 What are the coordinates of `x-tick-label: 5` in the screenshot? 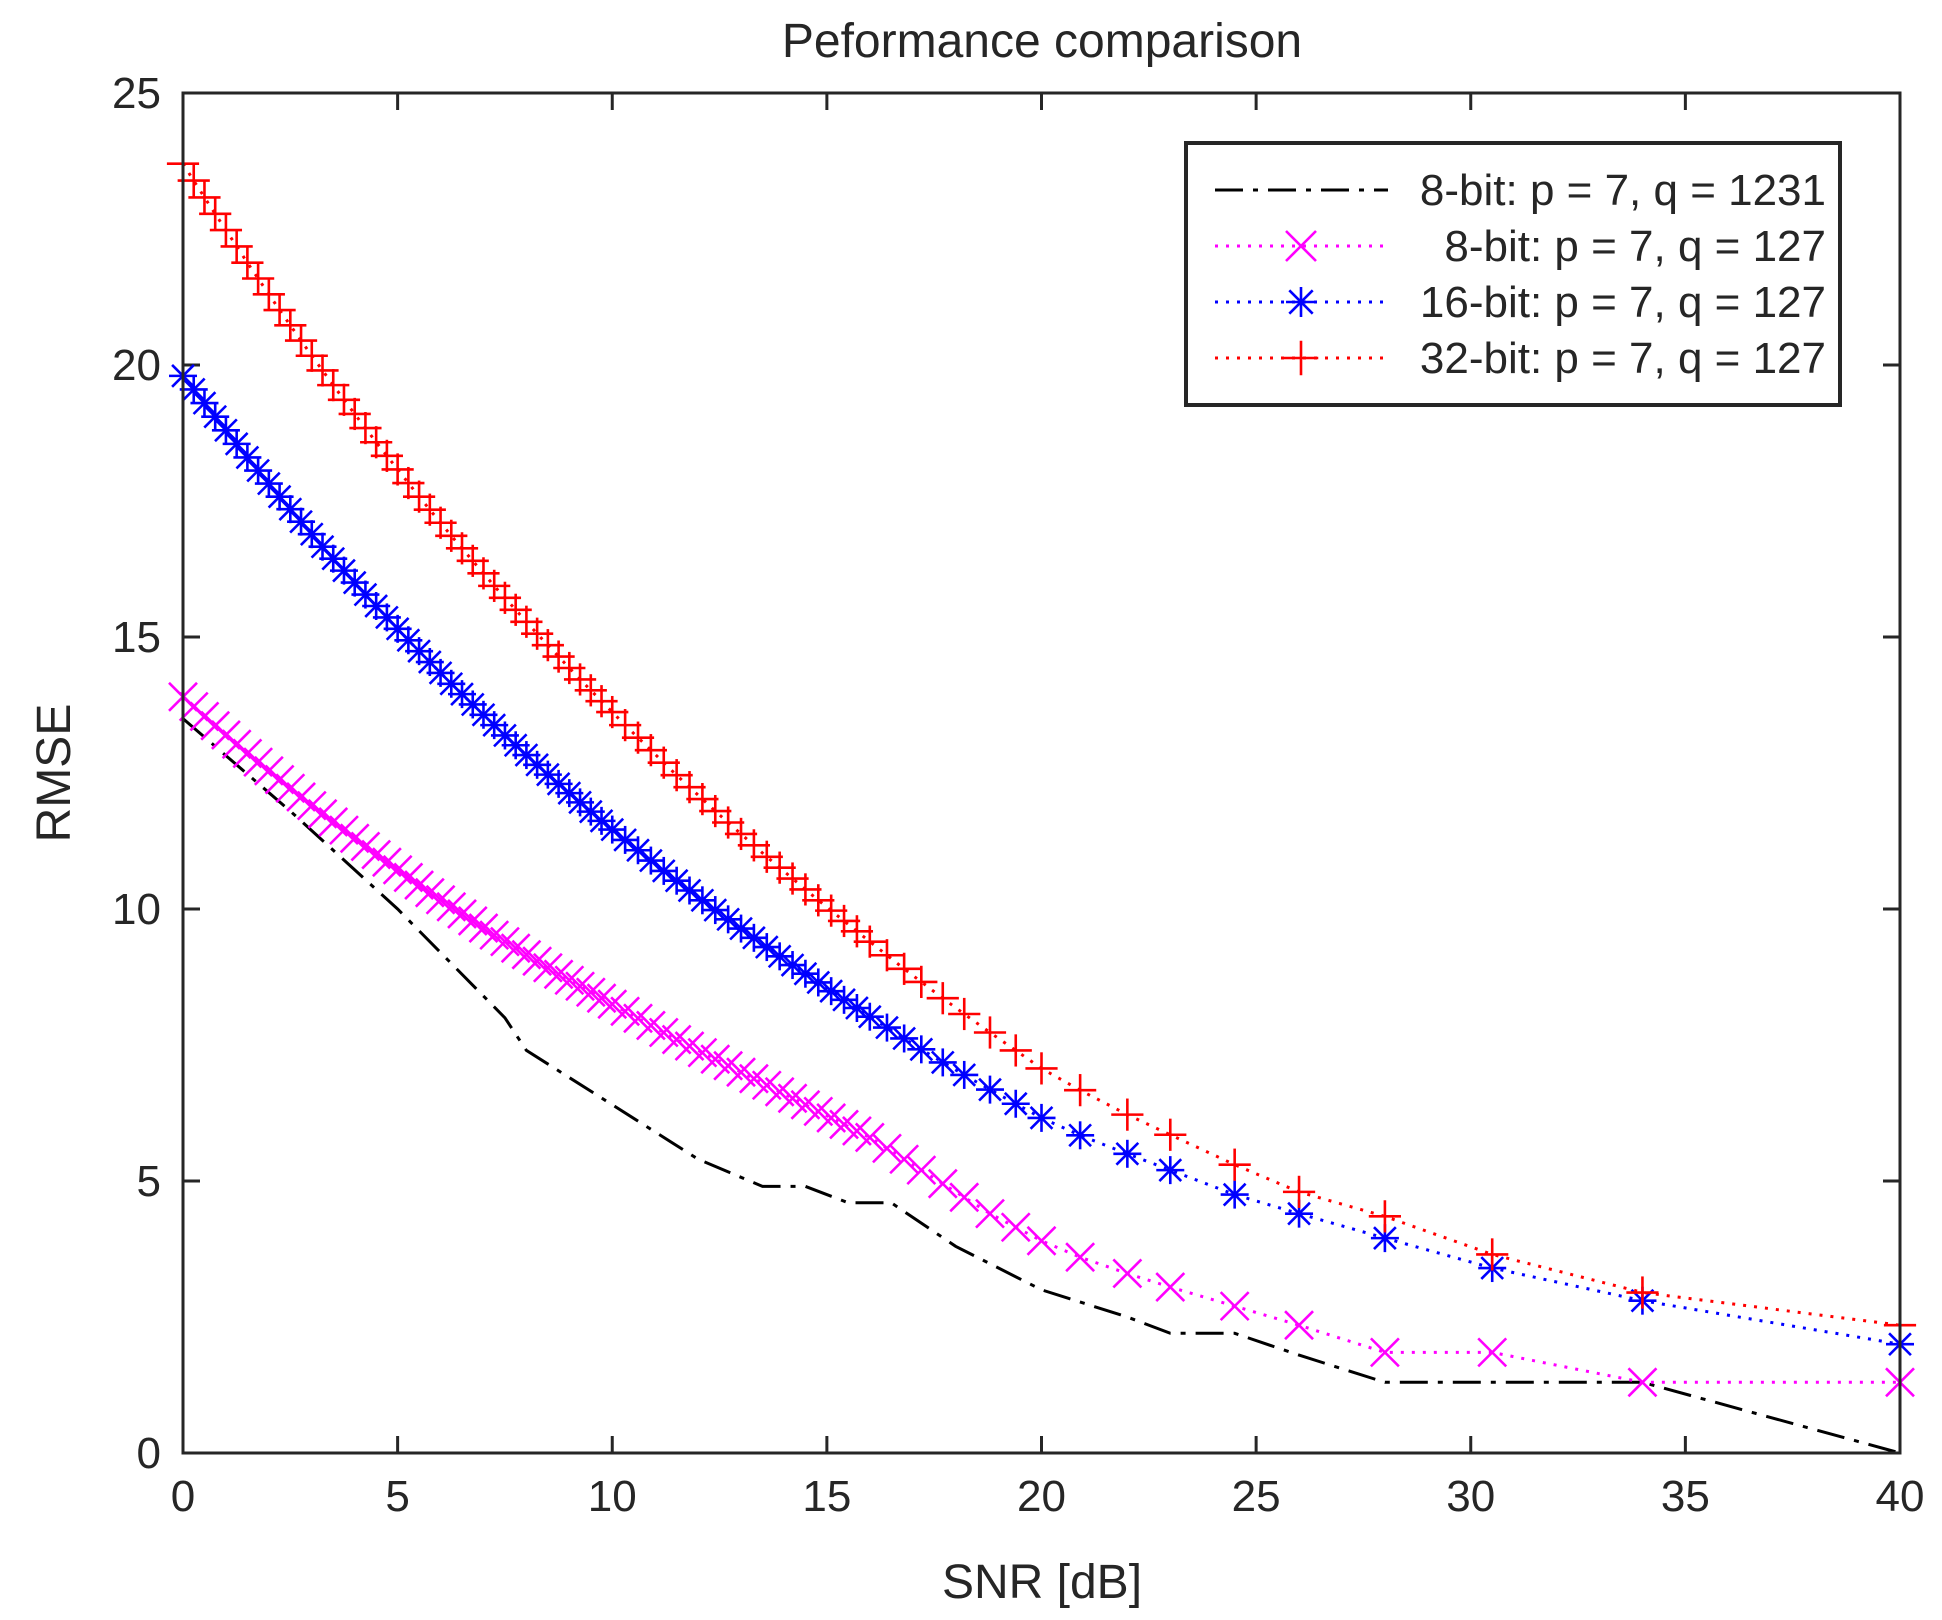 It's located at (397, 1496).